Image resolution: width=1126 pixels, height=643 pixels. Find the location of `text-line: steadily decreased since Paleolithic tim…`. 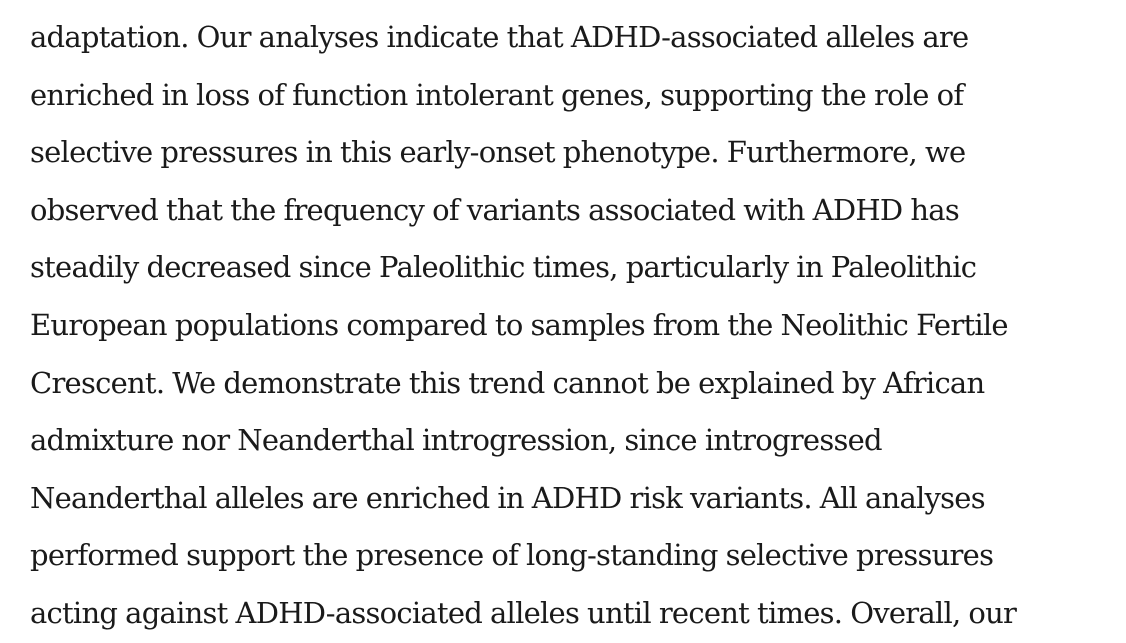

text-line: steadily decreased since Paleolithic tim… is located at coordinates (503, 267).